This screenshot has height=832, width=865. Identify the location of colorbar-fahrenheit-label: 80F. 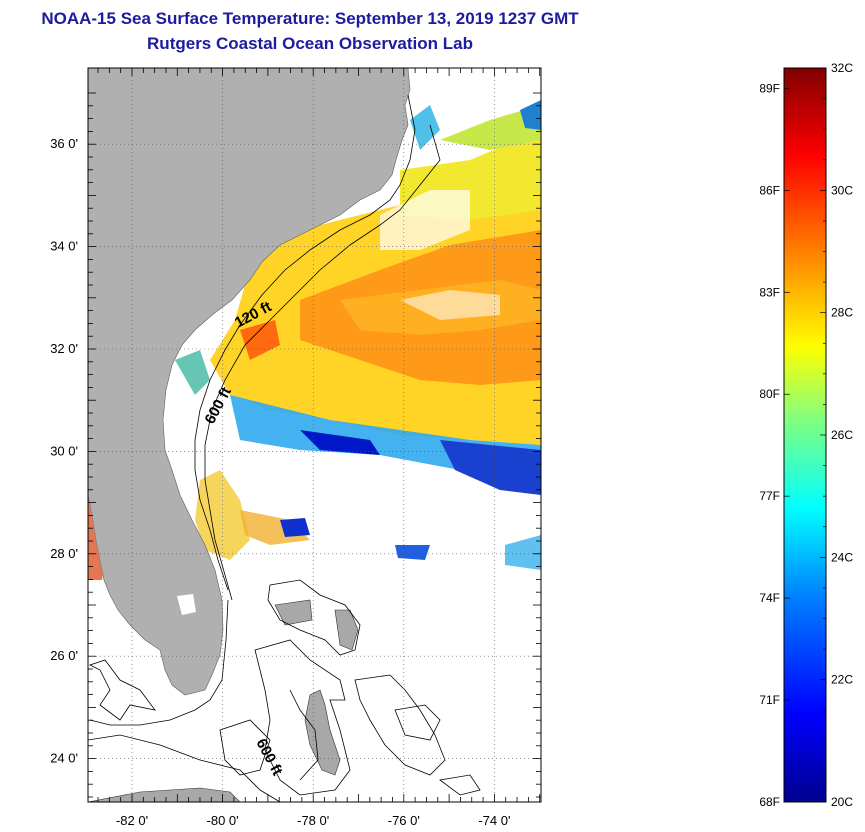
(769, 394).